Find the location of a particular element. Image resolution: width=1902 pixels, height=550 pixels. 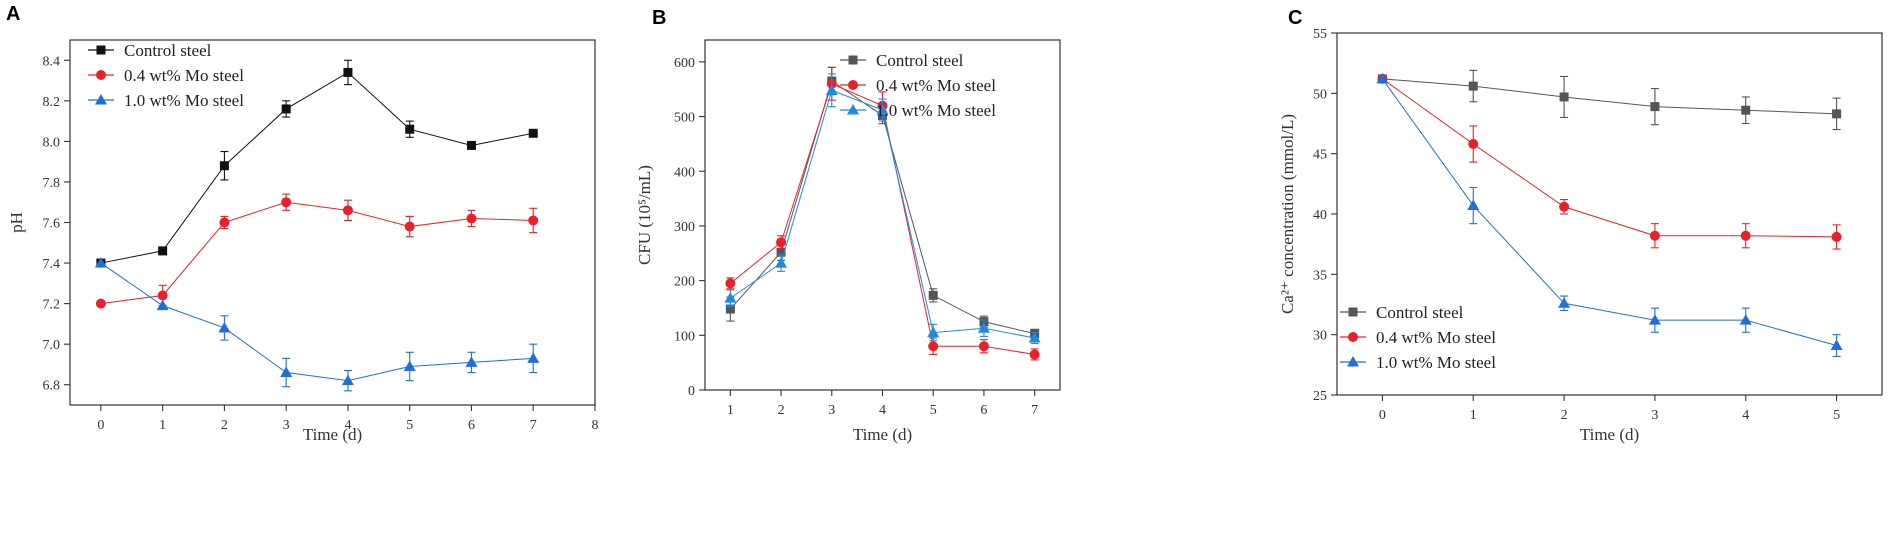

panel-letter-b: B is located at coordinates (659, 18).